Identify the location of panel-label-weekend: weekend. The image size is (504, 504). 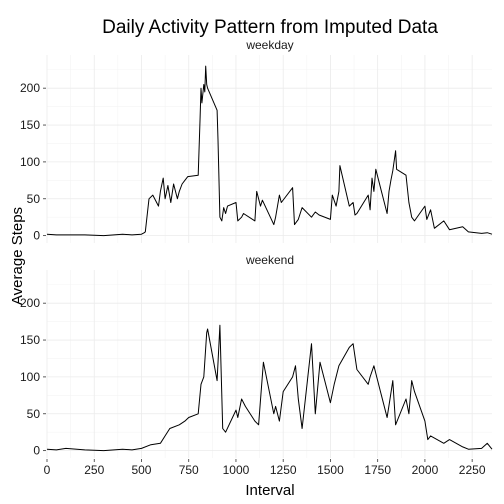
(269, 260).